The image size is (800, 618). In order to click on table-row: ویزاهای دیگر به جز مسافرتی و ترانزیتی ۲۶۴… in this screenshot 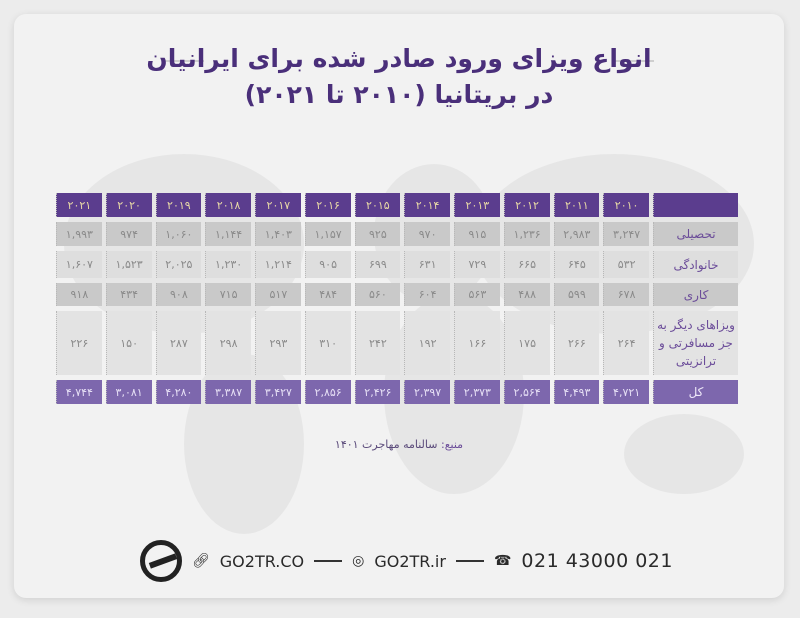, I will do `click(397, 343)`.